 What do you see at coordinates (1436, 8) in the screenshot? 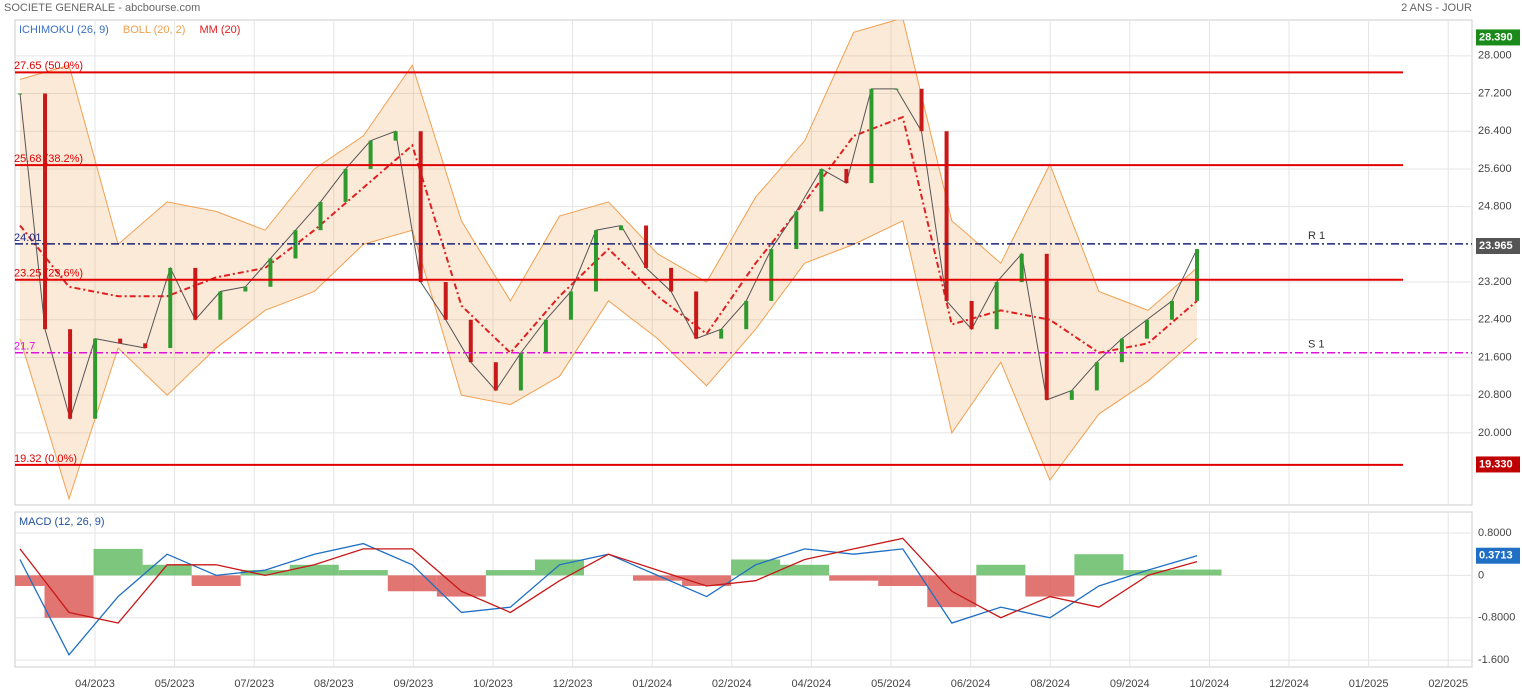
I see `period: 2 ANS - JOUR` at bounding box center [1436, 8].